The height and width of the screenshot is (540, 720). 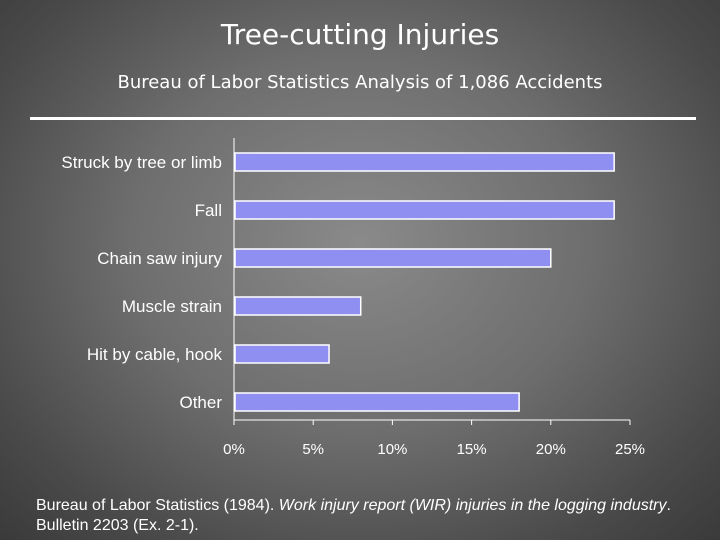 I want to click on x-tick-label-4: 20%, so click(x=551, y=449).